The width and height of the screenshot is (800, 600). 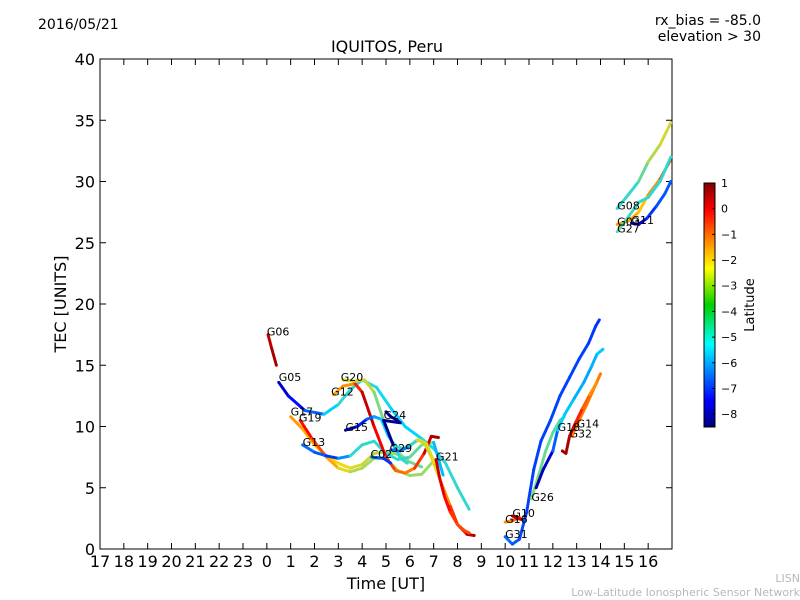 I want to click on trace-g06, so click(x=272, y=350).